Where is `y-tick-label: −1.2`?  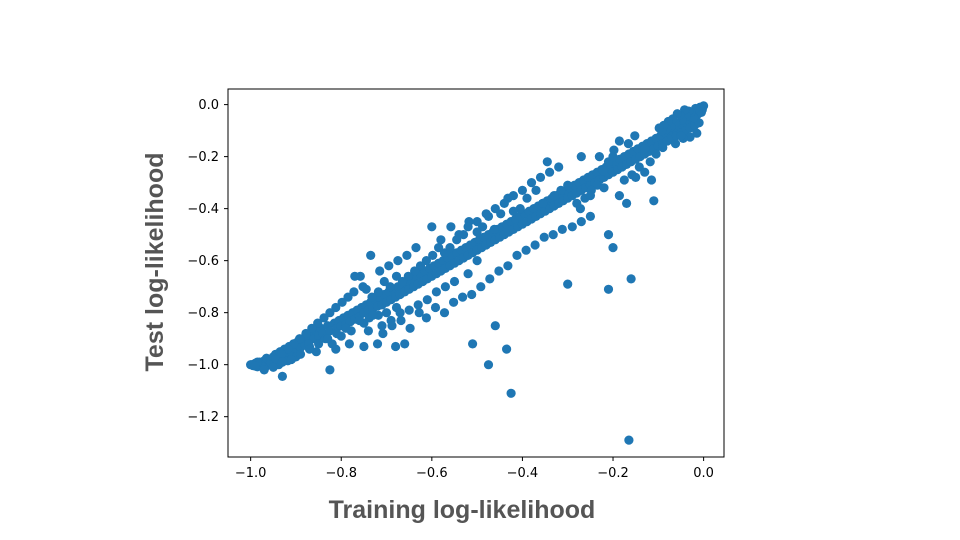
y-tick-label: −1.2 is located at coordinates (203, 417).